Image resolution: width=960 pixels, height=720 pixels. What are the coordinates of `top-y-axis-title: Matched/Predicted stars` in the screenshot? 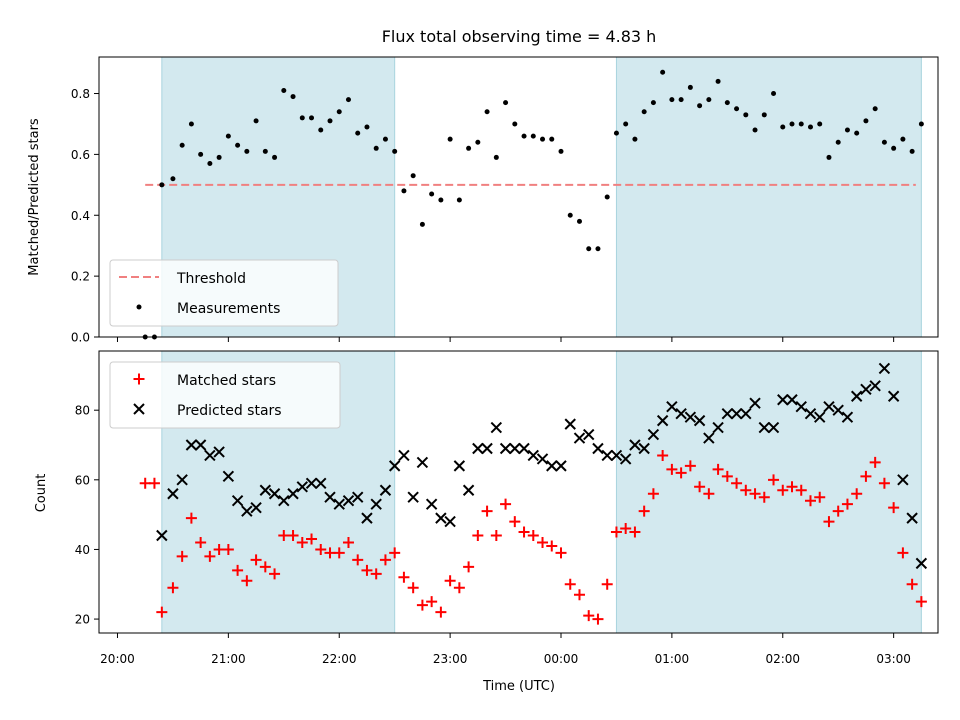 It's located at (34, 197).